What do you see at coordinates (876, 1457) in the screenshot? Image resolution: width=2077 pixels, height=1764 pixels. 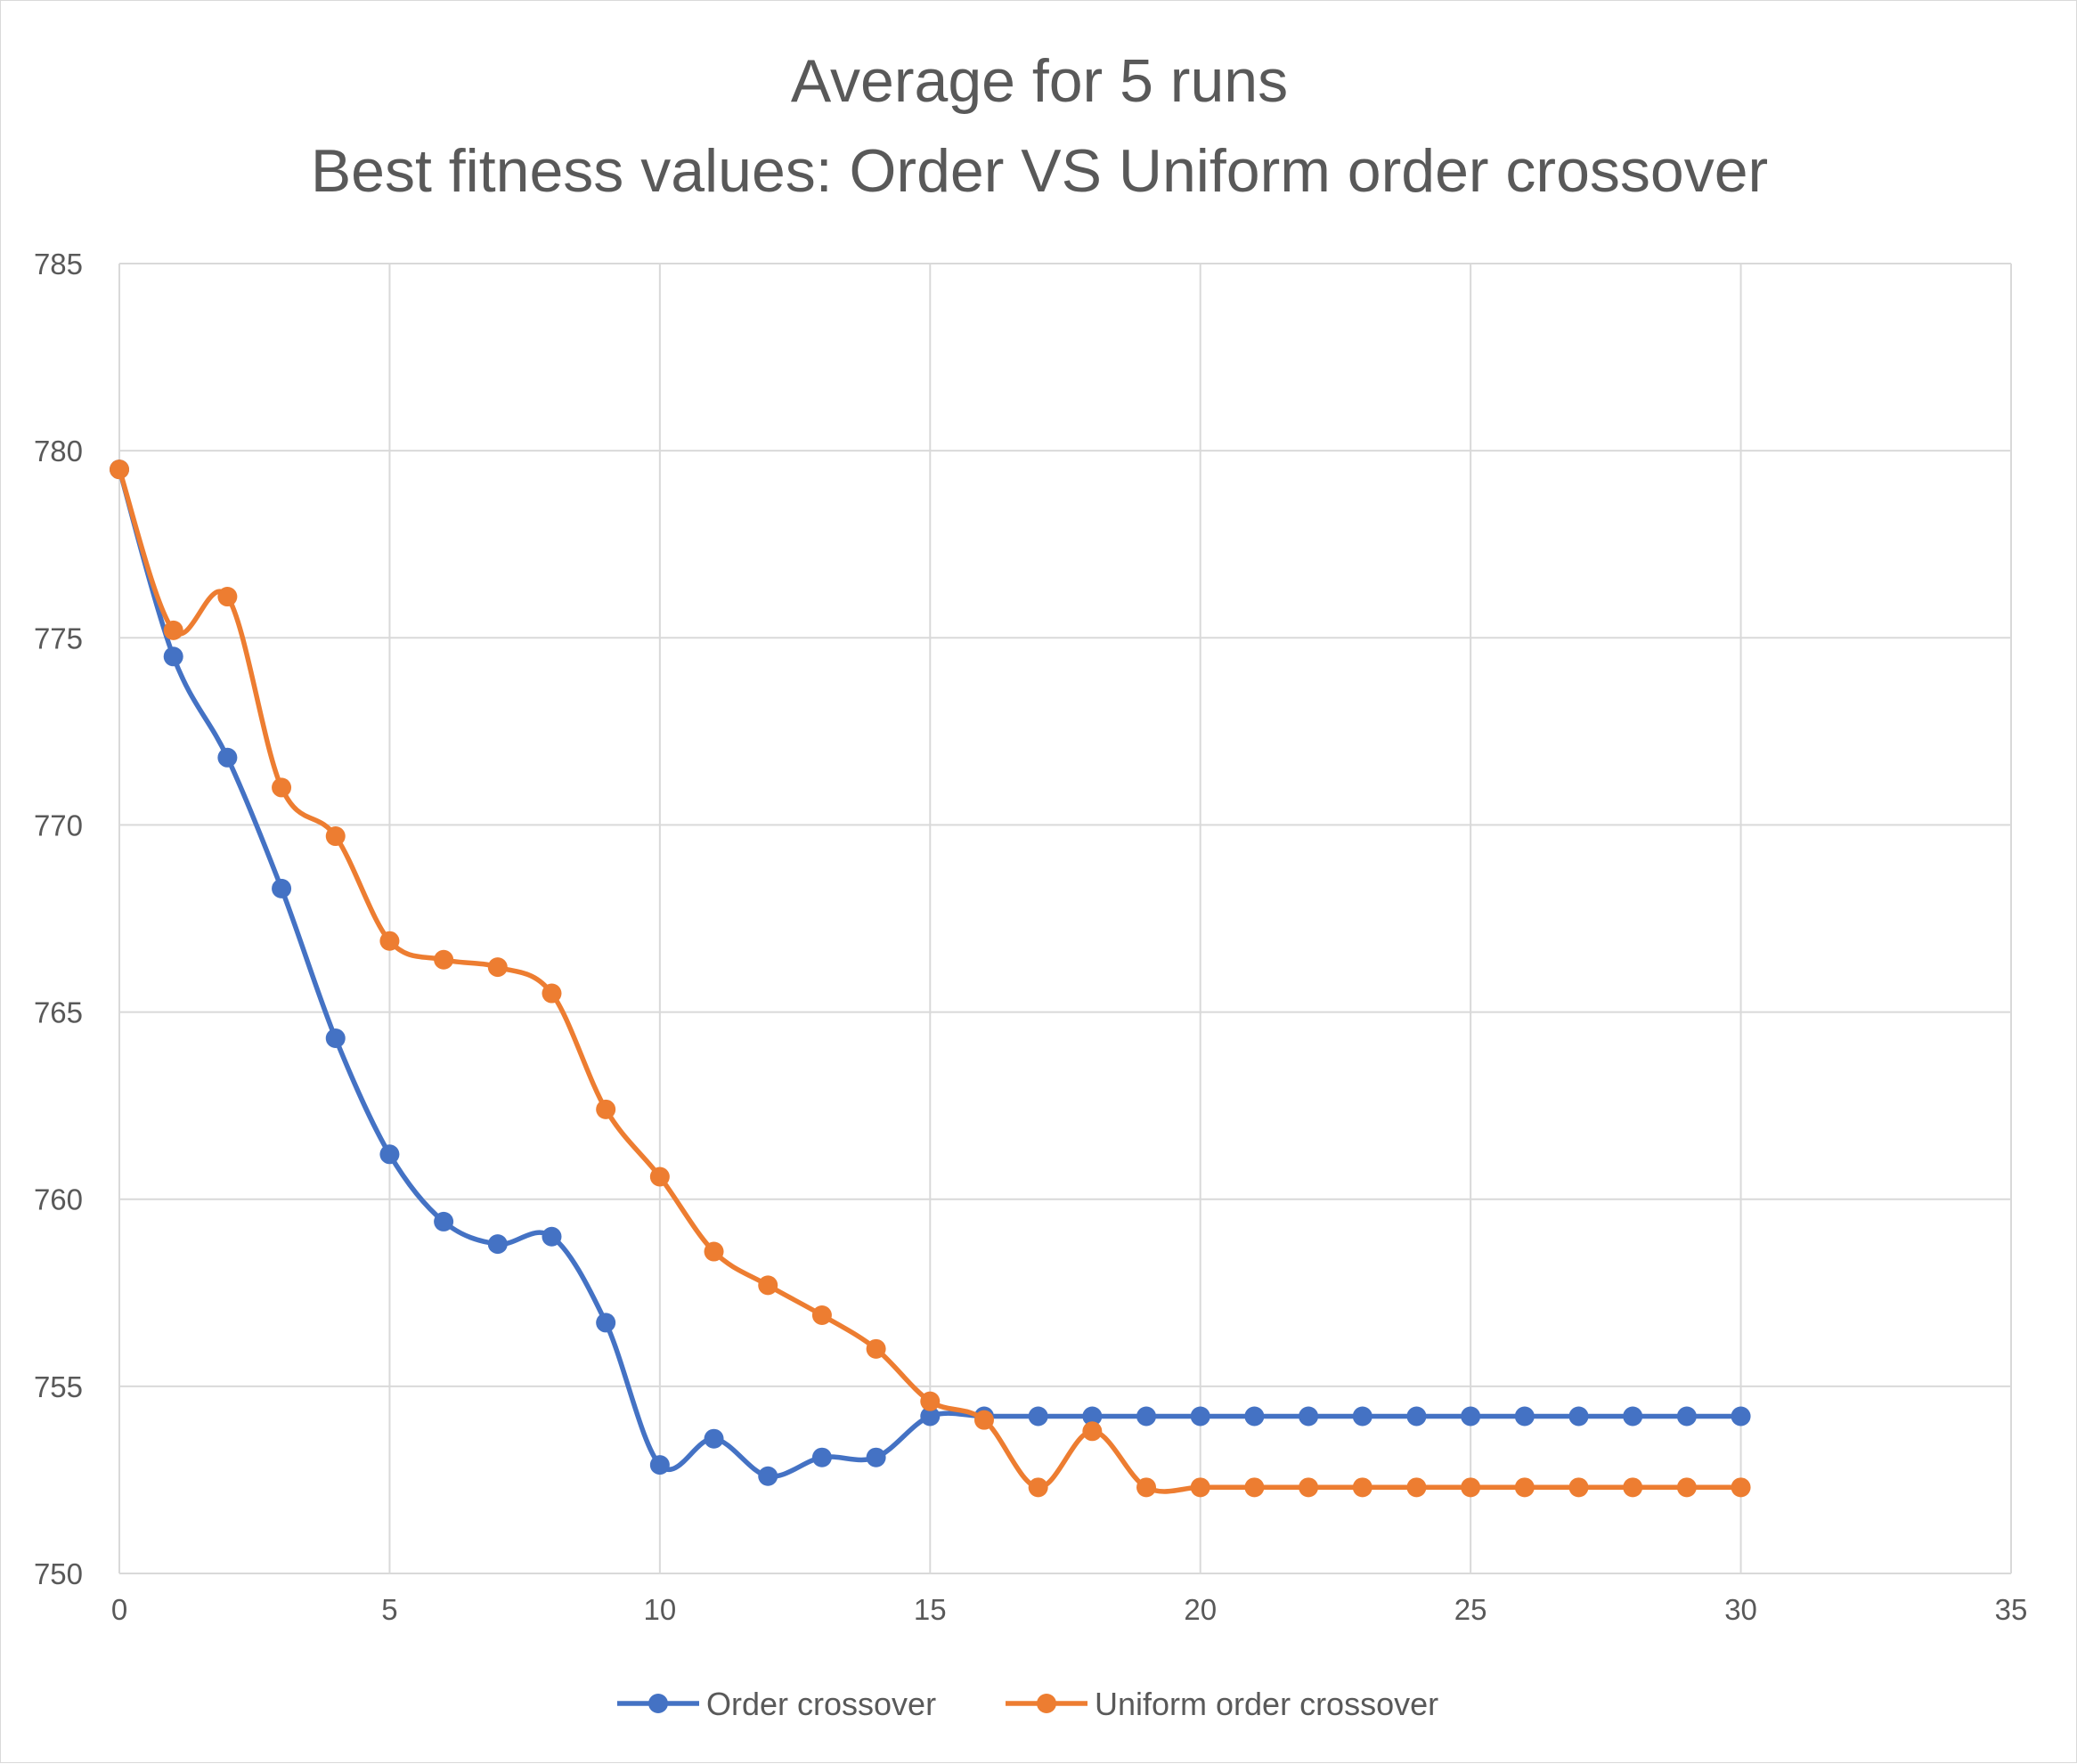 I see `data-point-s1-x14` at bounding box center [876, 1457].